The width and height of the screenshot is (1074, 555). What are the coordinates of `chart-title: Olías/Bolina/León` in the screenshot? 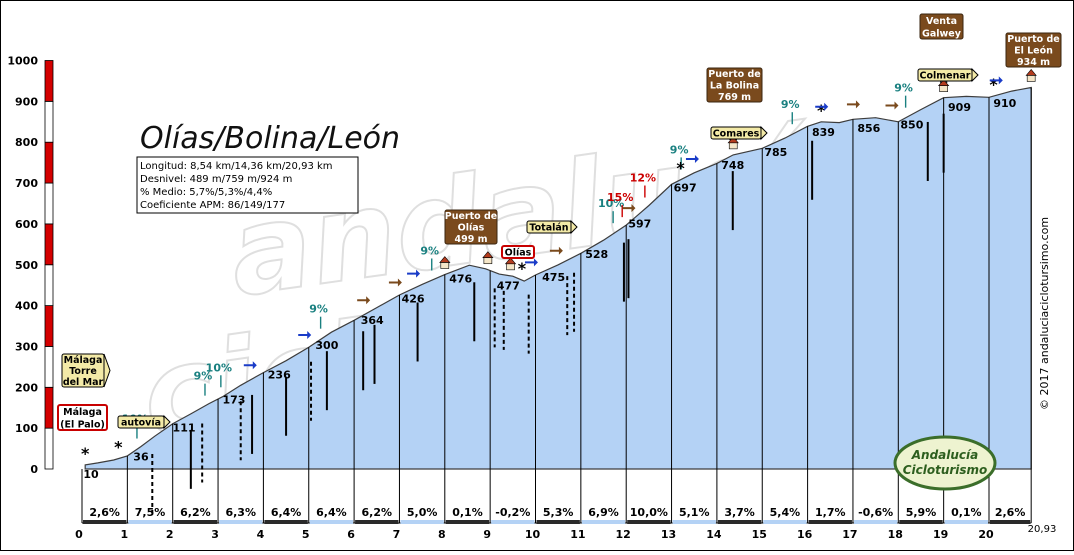 It's located at (270, 138).